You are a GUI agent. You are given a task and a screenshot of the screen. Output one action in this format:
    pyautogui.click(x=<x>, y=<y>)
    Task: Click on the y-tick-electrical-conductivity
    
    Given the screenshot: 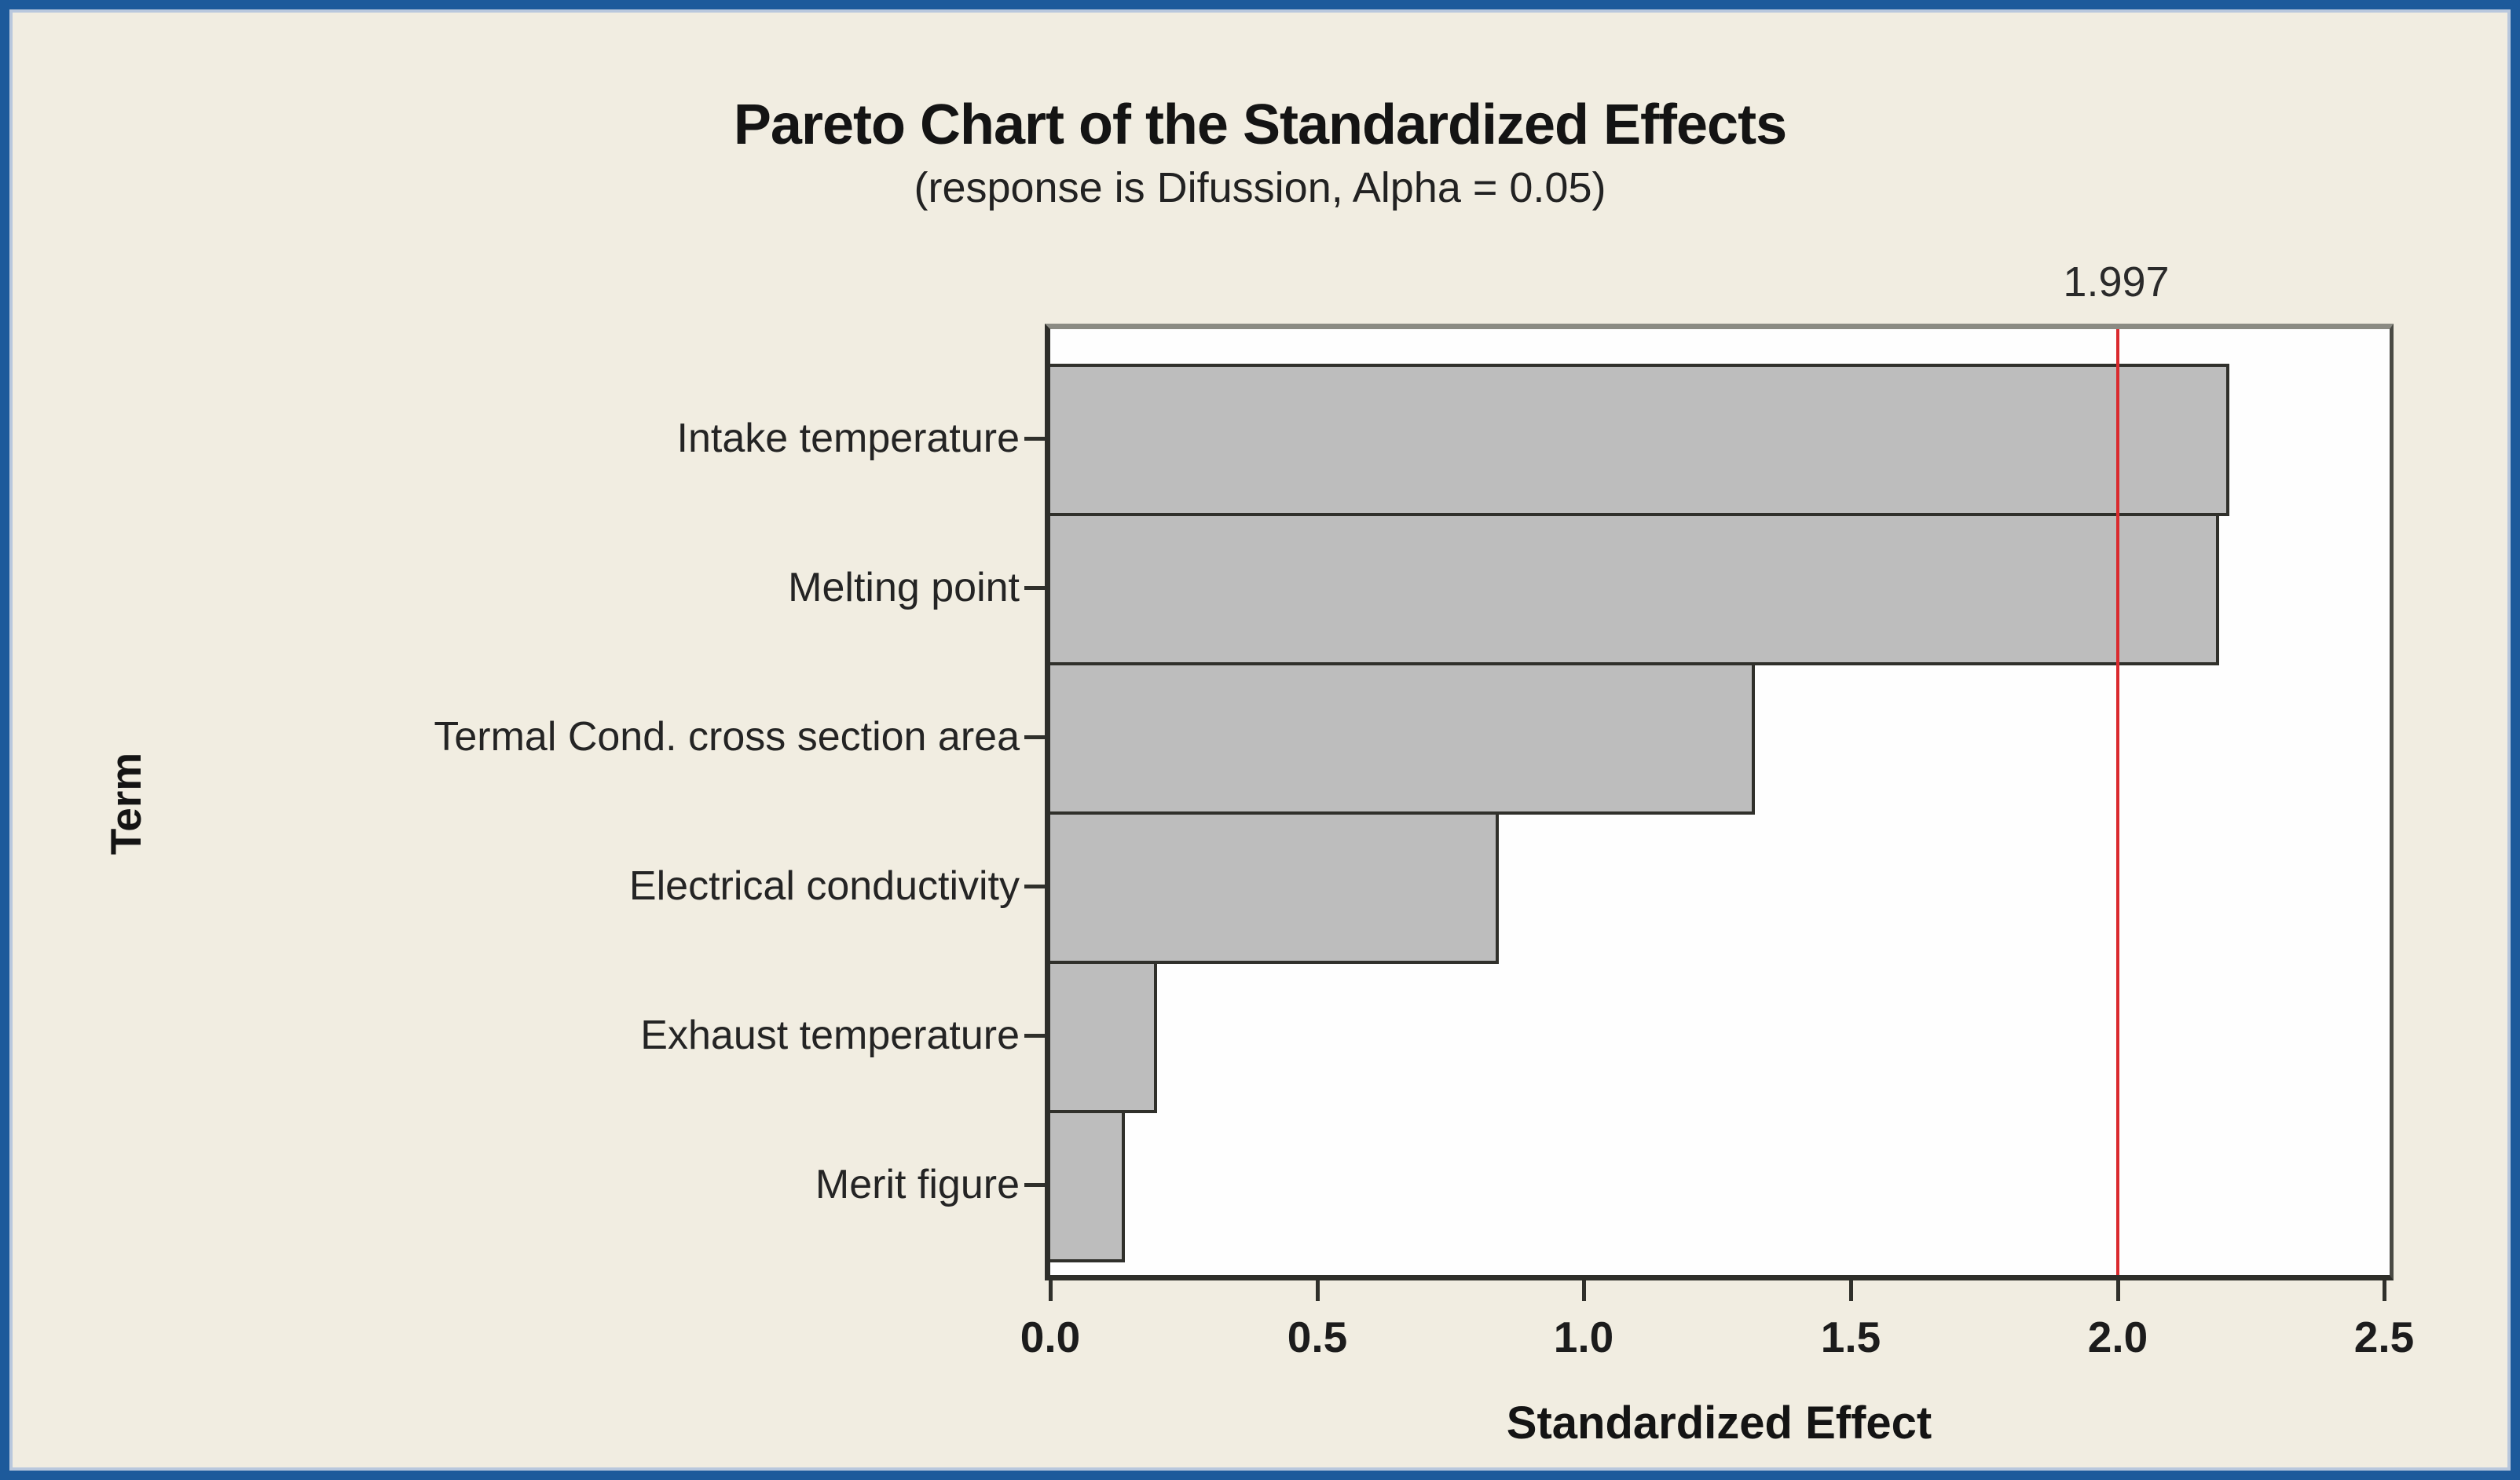 What is the action you would take?
    pyautogui.click(x=1034, y=887)
    